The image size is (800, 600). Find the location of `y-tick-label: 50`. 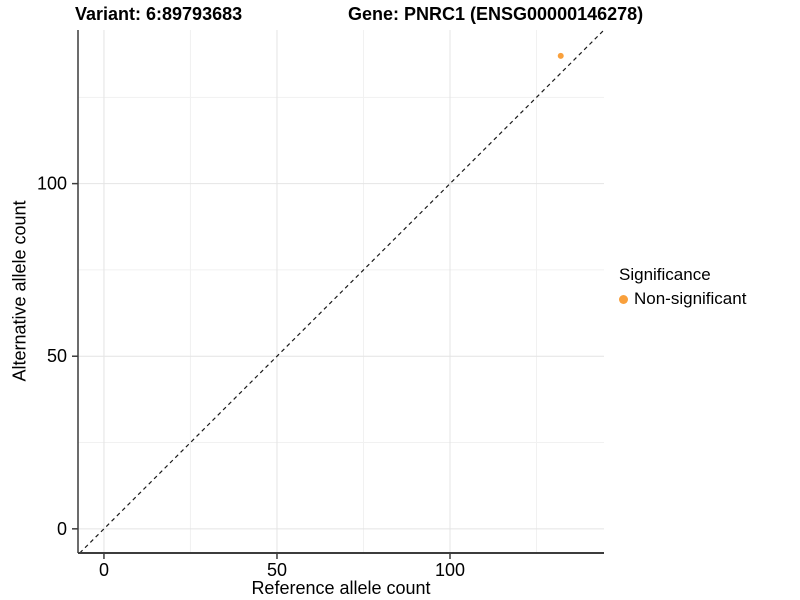

y-tick-label: 50 is located at coordinates (57, 356).